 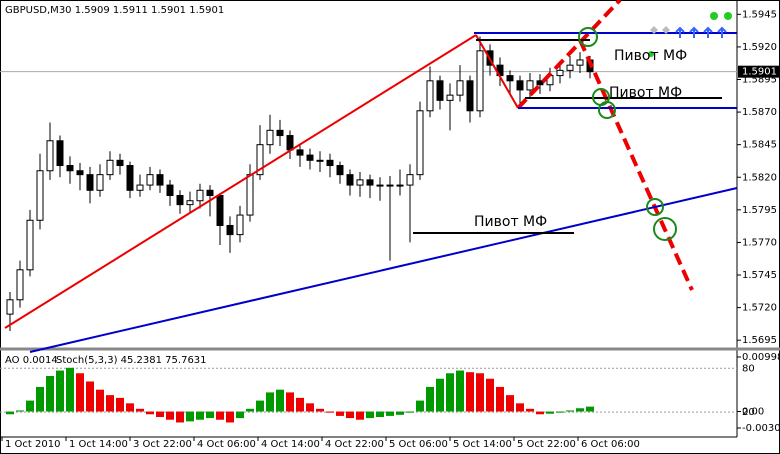 I want to click on last-price-box, so click(x=759, y=71).